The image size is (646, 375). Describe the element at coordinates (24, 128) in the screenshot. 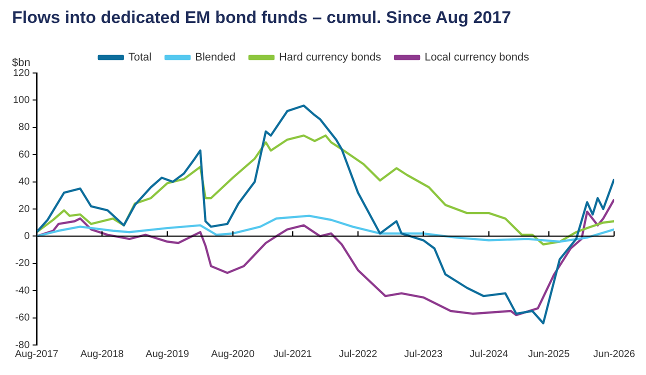

I see `y-tick-label: 80` at that location.